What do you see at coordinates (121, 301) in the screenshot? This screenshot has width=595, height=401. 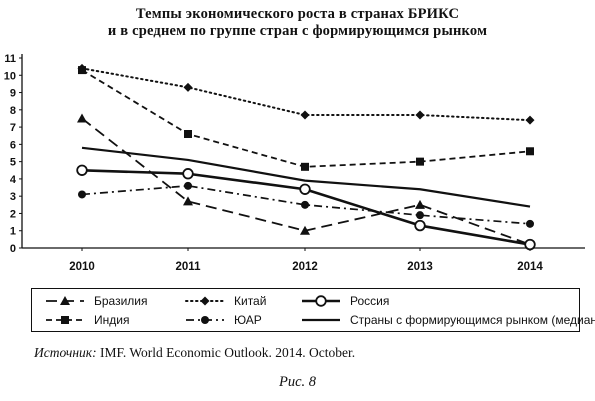 I see `legend-label: Бразилия` at bounding box center [121, 301].